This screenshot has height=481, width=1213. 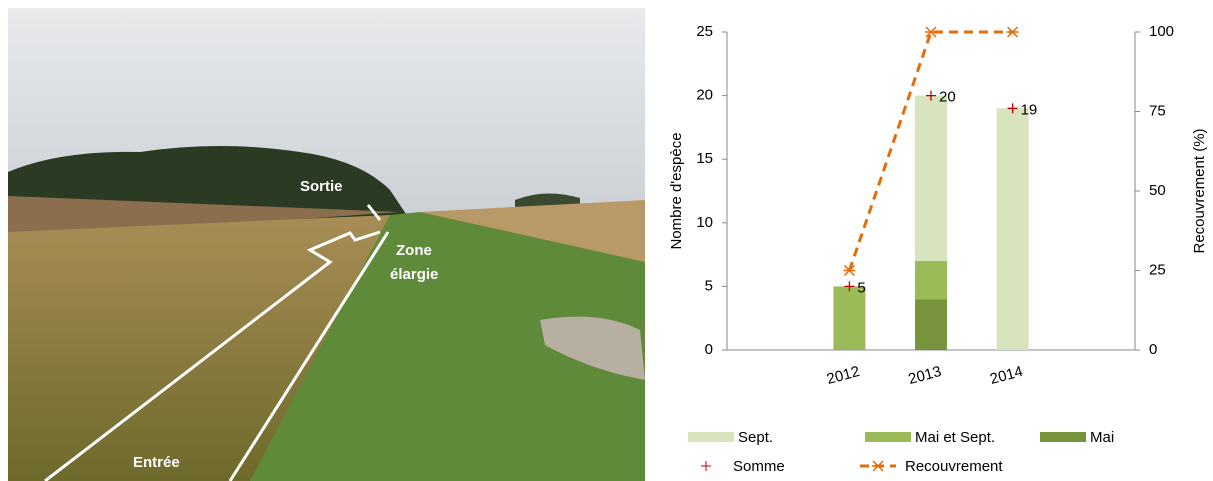 What do you see at coordinates (1157, 110) in the screenshot?
I see `y2-tick-label: 75` at bounding box center [1157, 110].